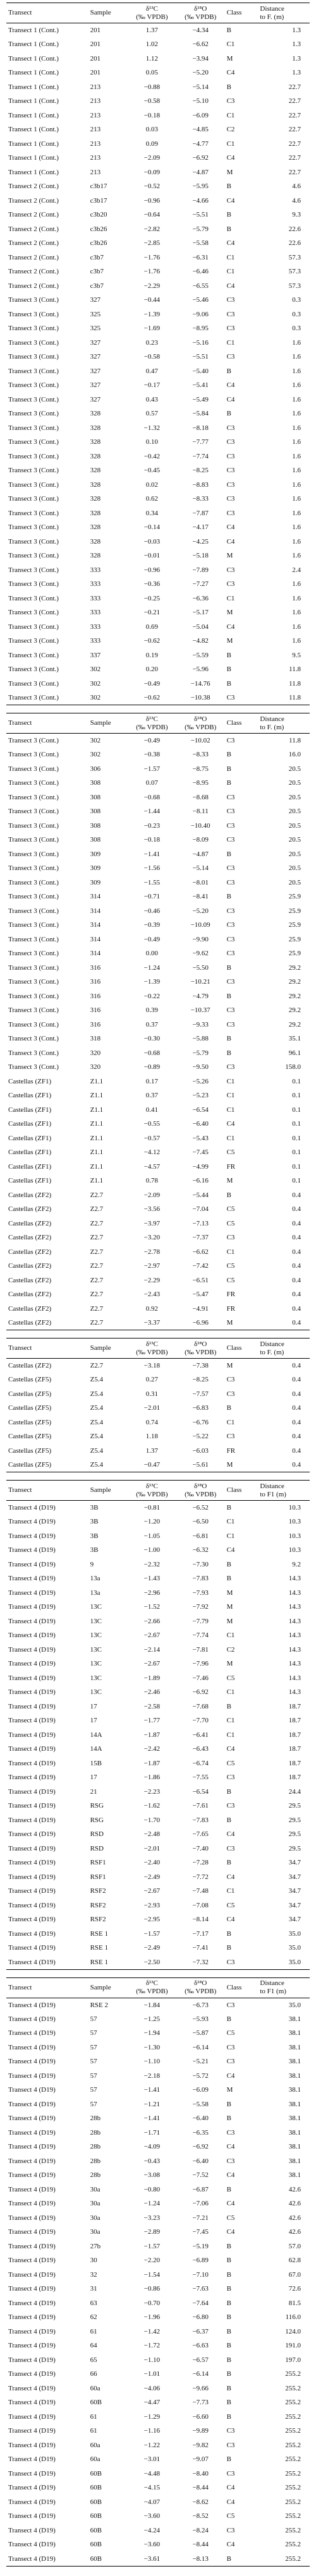 Image resolution: width=316 pixels, height=2576 pixels. What do you see at coordinates (200, 229) in the screenshot?
I see `table-cell: −5.79` at bounding box center [200, 229].